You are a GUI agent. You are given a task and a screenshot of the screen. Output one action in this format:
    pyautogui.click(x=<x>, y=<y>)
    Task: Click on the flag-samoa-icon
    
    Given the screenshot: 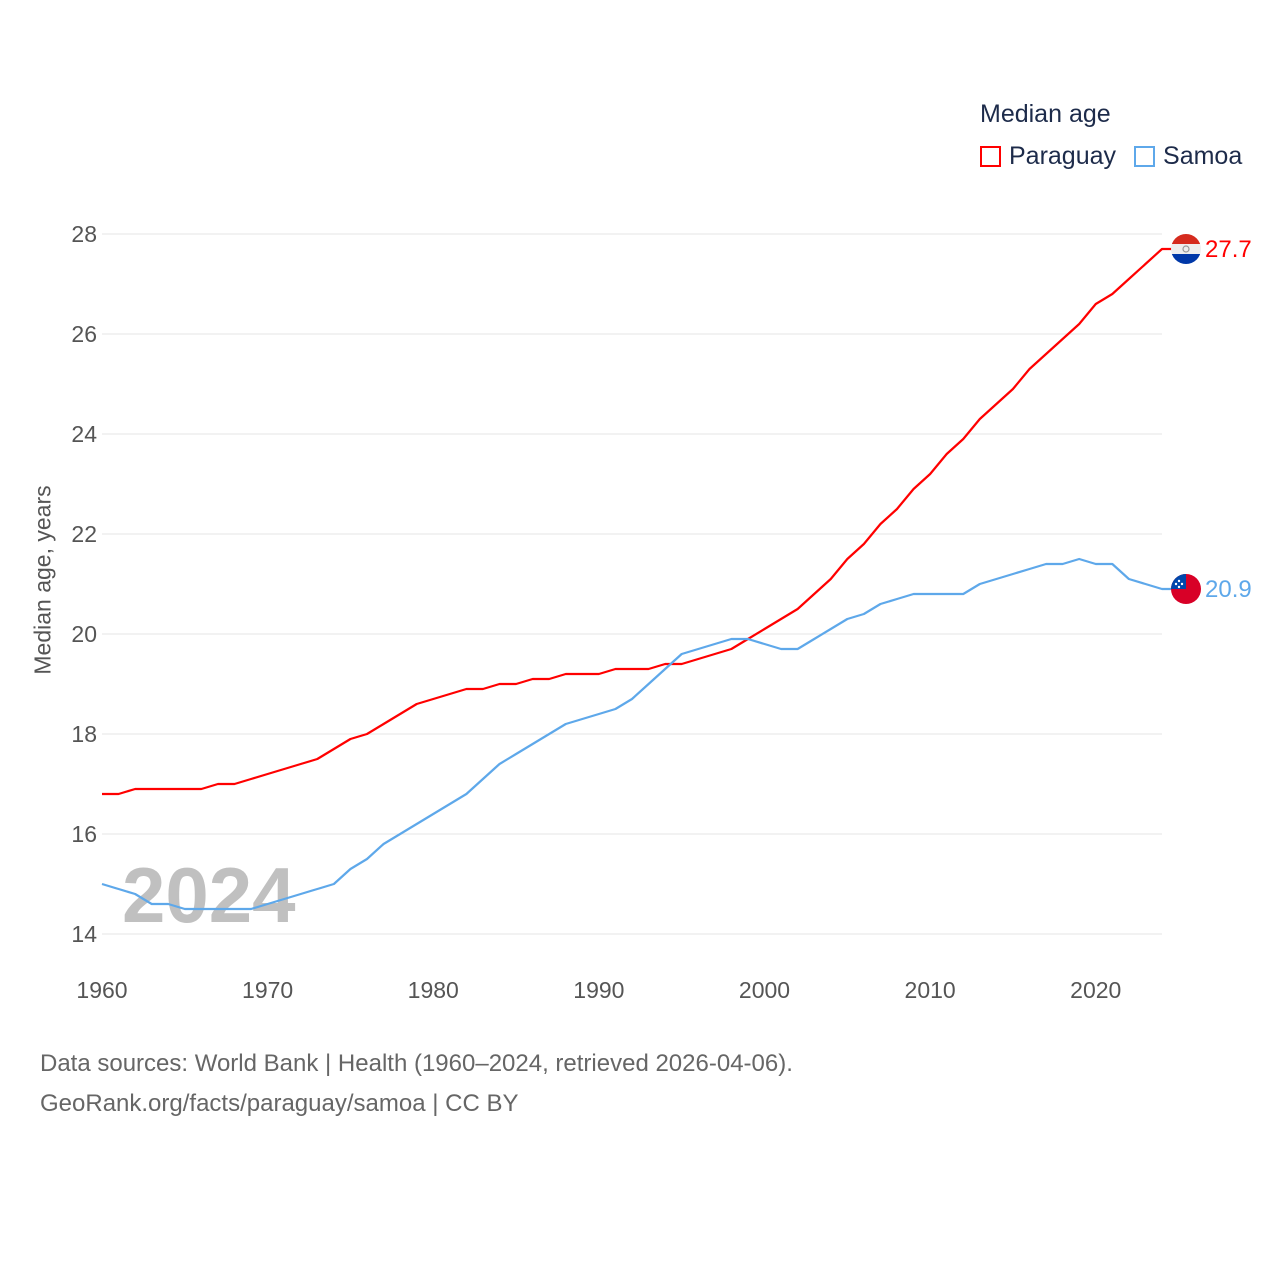 What is the action you would take?
    pyautogui.click(x=1186, y=589)
    